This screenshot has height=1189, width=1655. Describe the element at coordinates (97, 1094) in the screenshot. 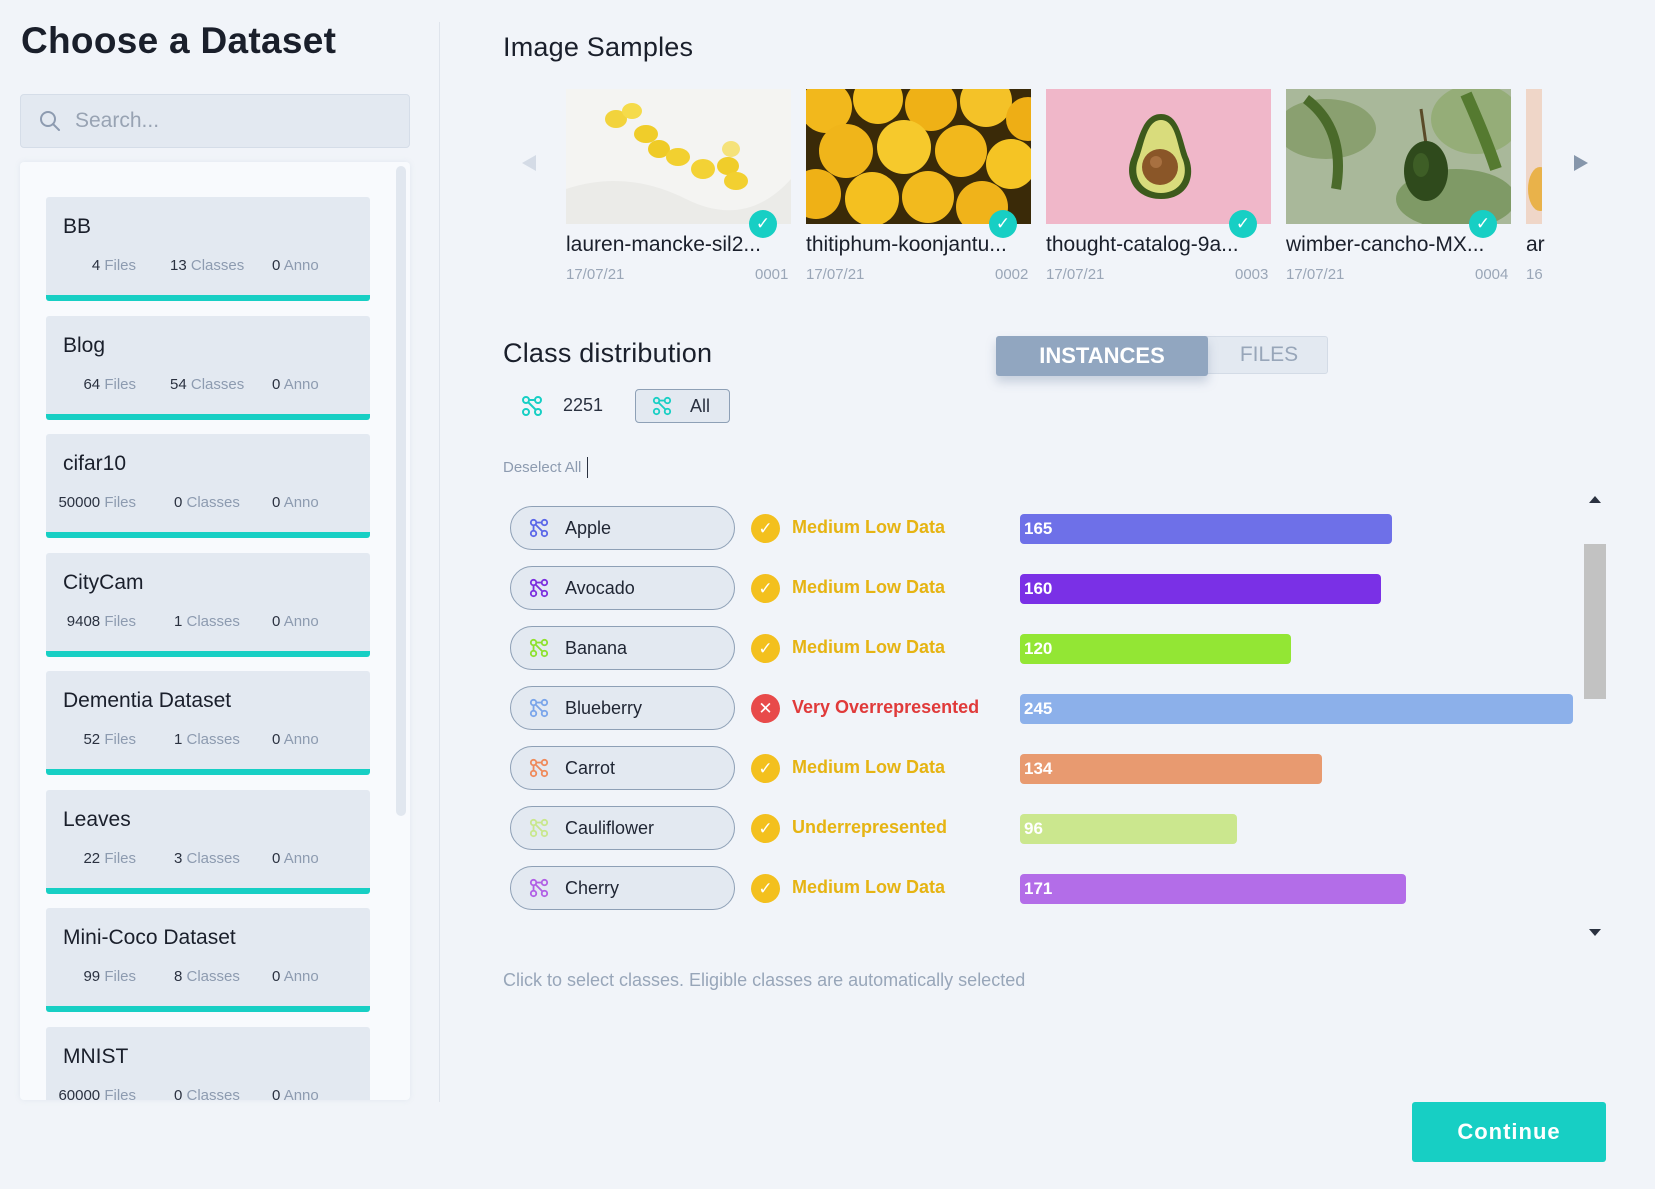

I see `files-stat: 60000 Files` at that location.